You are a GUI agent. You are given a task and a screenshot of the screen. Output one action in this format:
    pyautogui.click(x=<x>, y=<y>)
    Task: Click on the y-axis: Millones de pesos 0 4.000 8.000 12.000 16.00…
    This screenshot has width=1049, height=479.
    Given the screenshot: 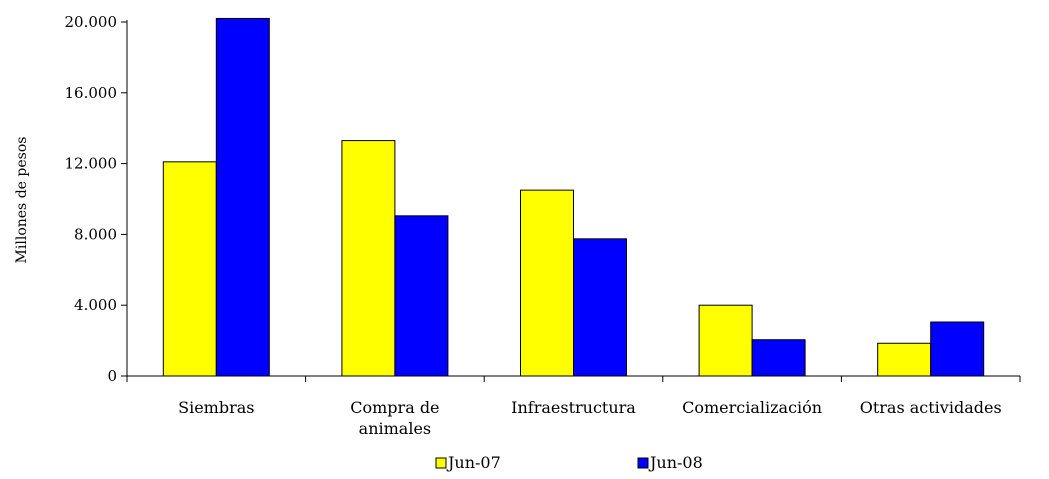 What is the action you would take?
    pyautogui.click(x=71, y=199)
    